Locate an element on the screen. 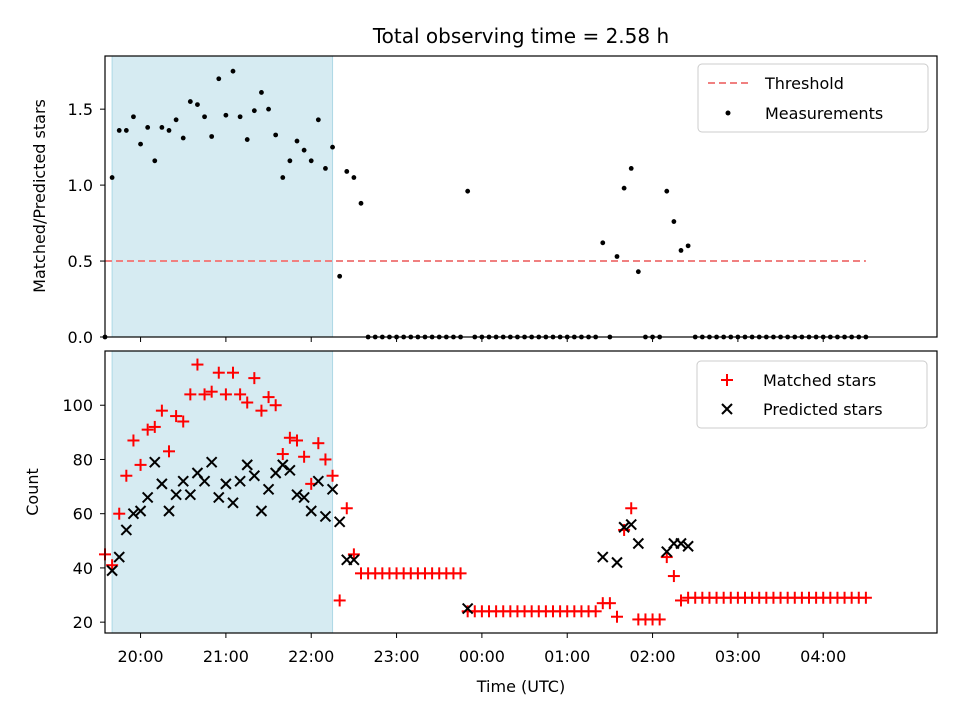 This screenshot has height=724, width=960. bottom-x-tick-label: 23:00 is located at coordinates (397, 656).